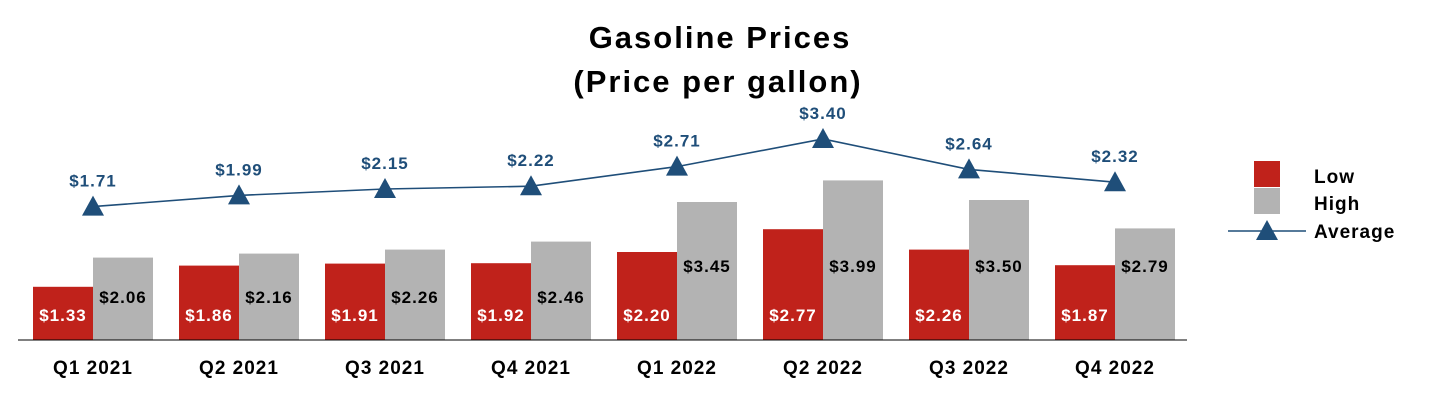 The width and height of the screenshot is (1440, 400). I want to click on label-high-1: $2.06, so click(123, 297).